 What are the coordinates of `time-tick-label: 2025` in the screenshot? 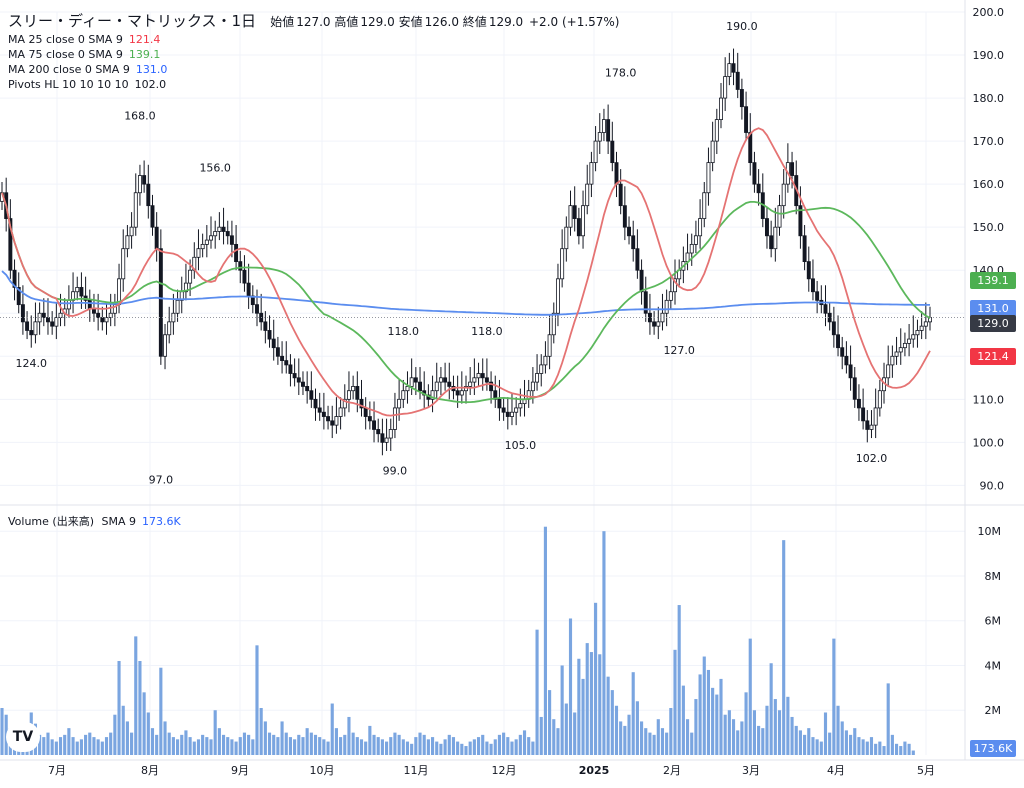 It's located at (594, 770).